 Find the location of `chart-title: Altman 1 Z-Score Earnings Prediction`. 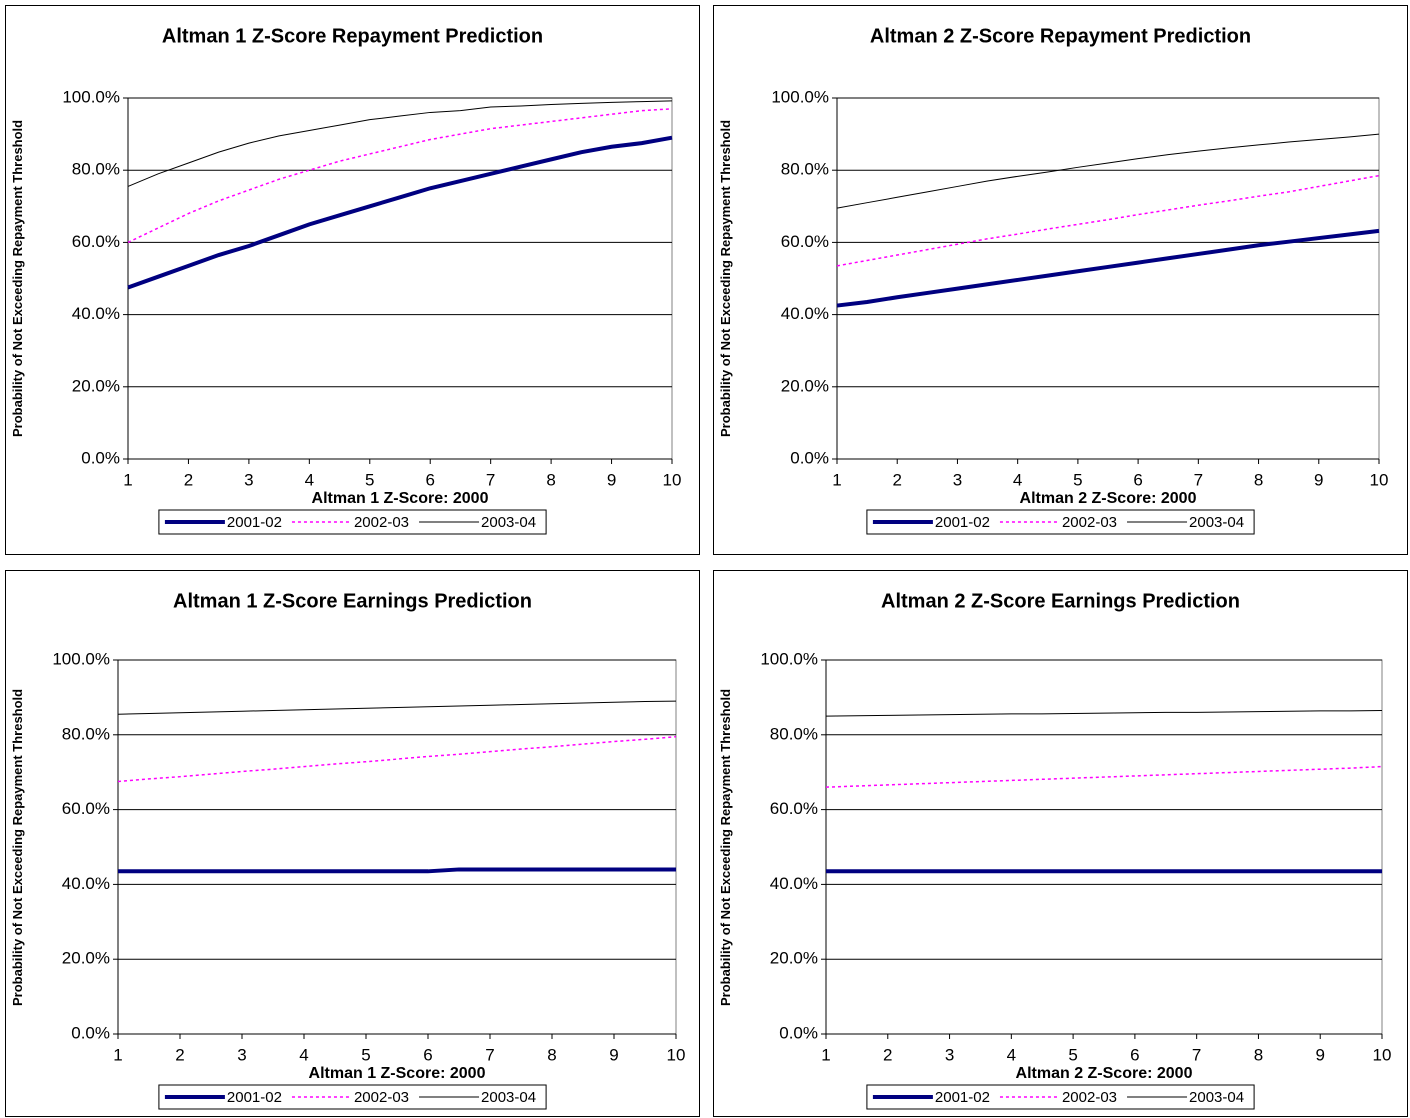

chart-title: Altman 1 Z-Score Earnings Prediction is located at coordinates (352, 601).